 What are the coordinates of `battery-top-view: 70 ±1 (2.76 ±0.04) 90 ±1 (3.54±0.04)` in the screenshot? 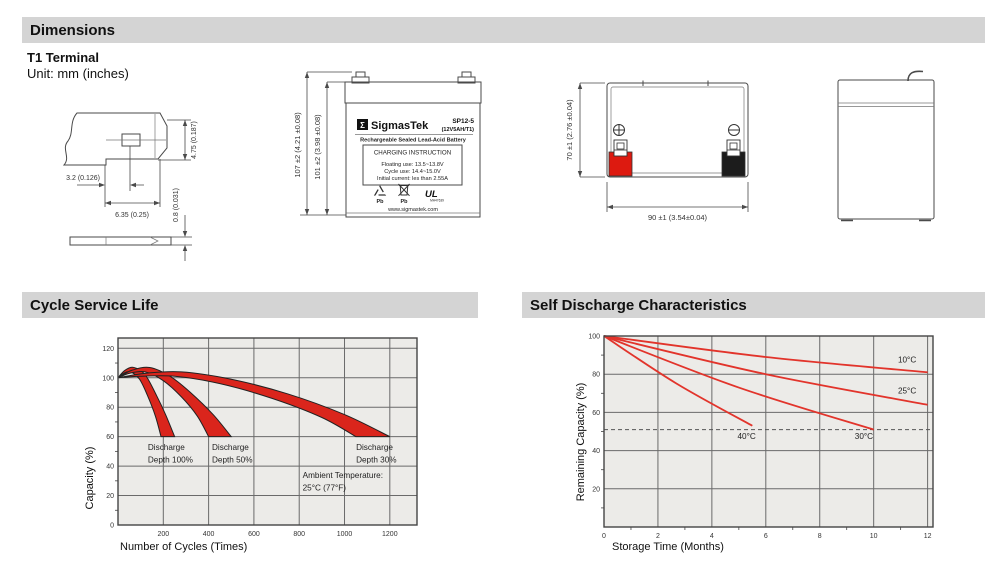 It's located at (657, 151).